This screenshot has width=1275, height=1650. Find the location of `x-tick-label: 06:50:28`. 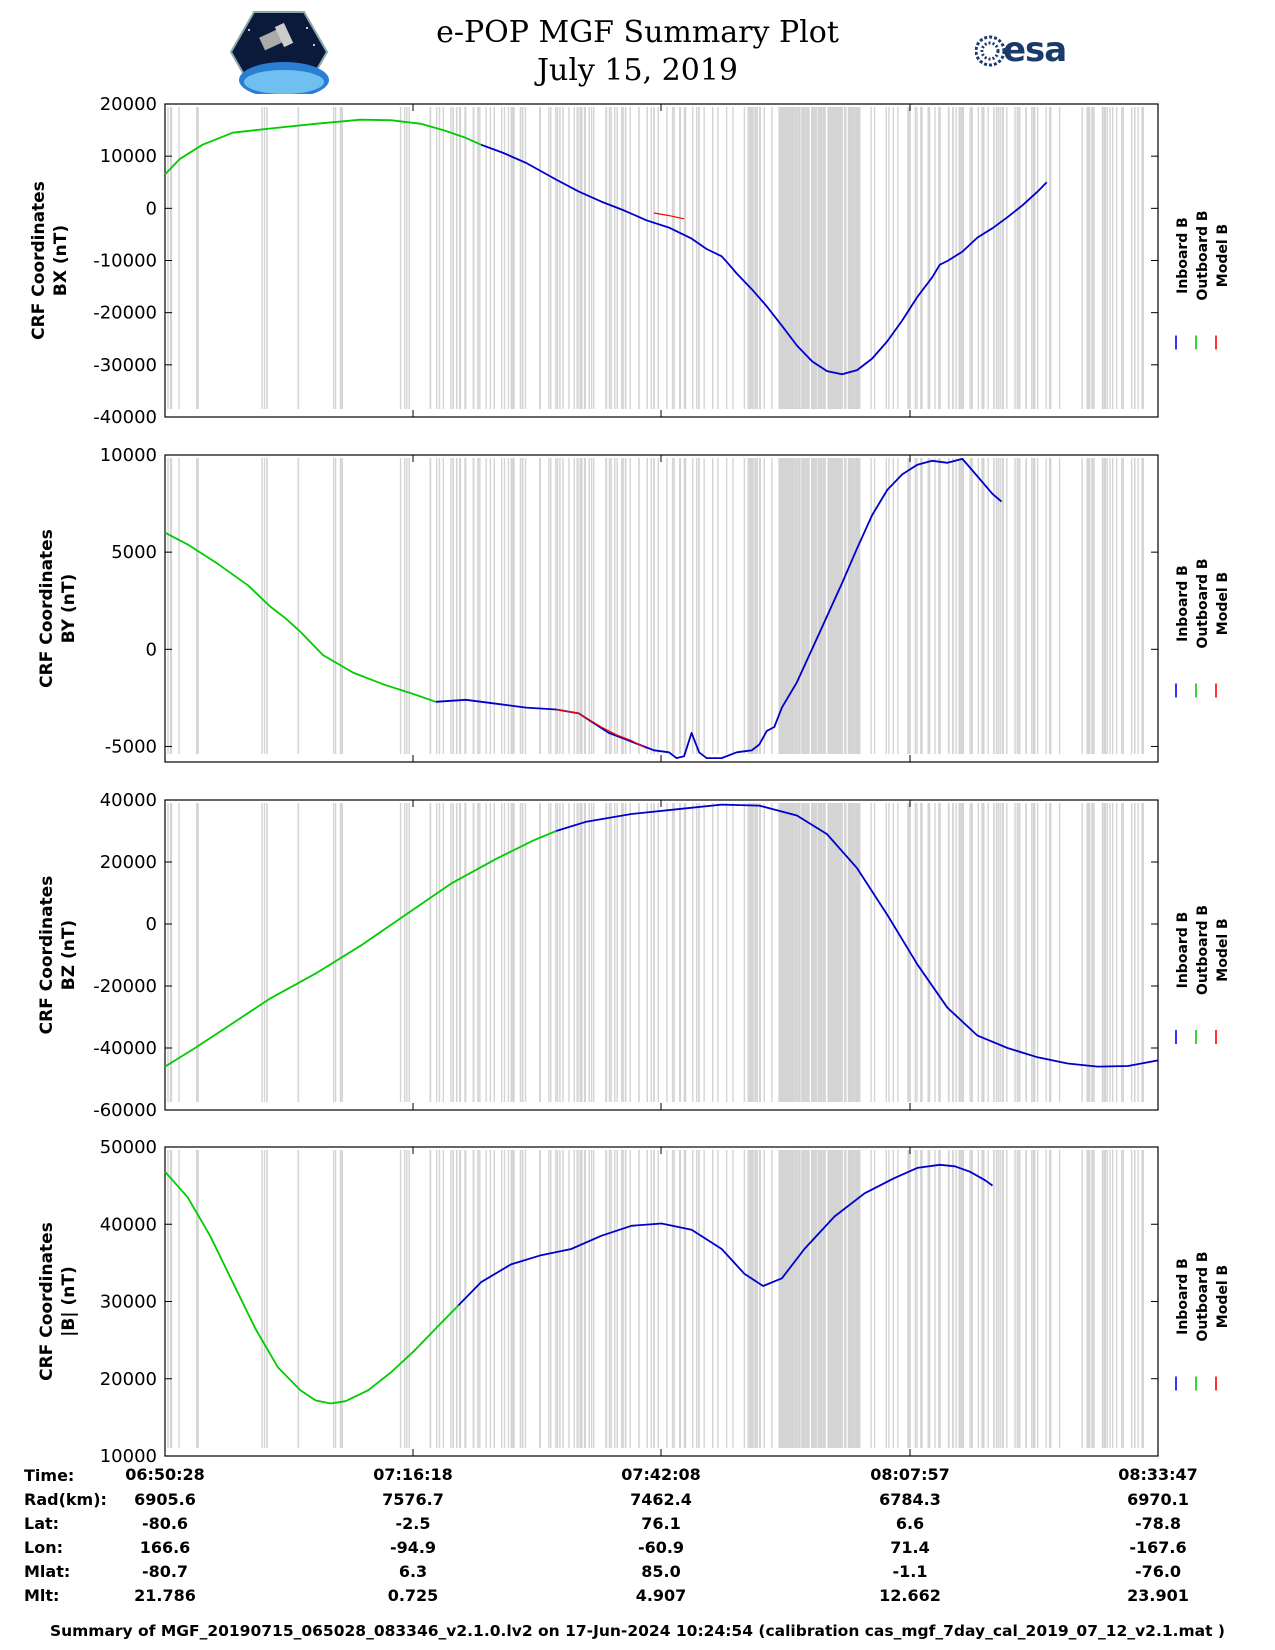

x-tick-label: 06:50:28 is located at coordinates (165, 1474).